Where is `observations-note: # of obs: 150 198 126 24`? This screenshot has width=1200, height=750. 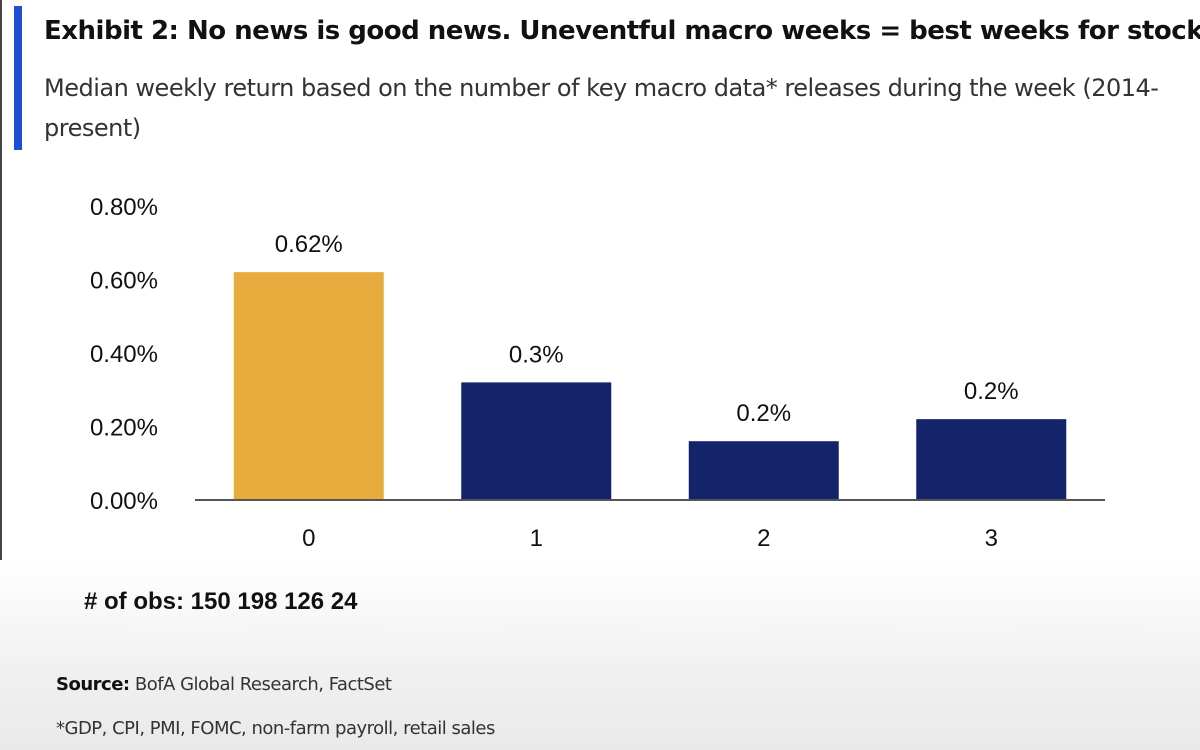
observations-note: # of obs: 150 198 126 24 is located at coordinates (221, 601).